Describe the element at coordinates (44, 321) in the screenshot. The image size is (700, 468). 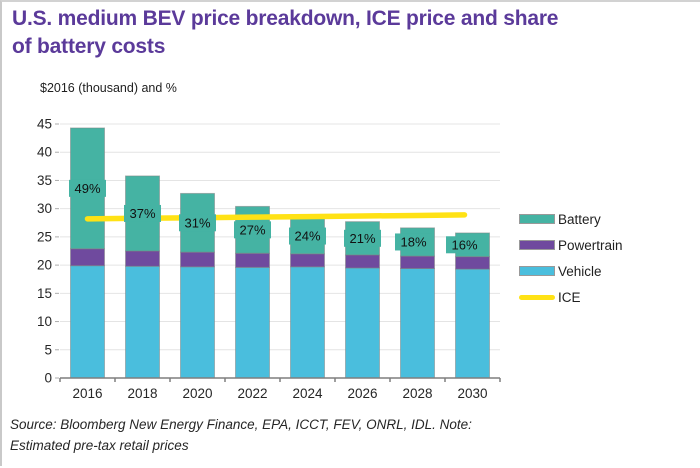
I see `y-axis-label-10: 10` at that location.